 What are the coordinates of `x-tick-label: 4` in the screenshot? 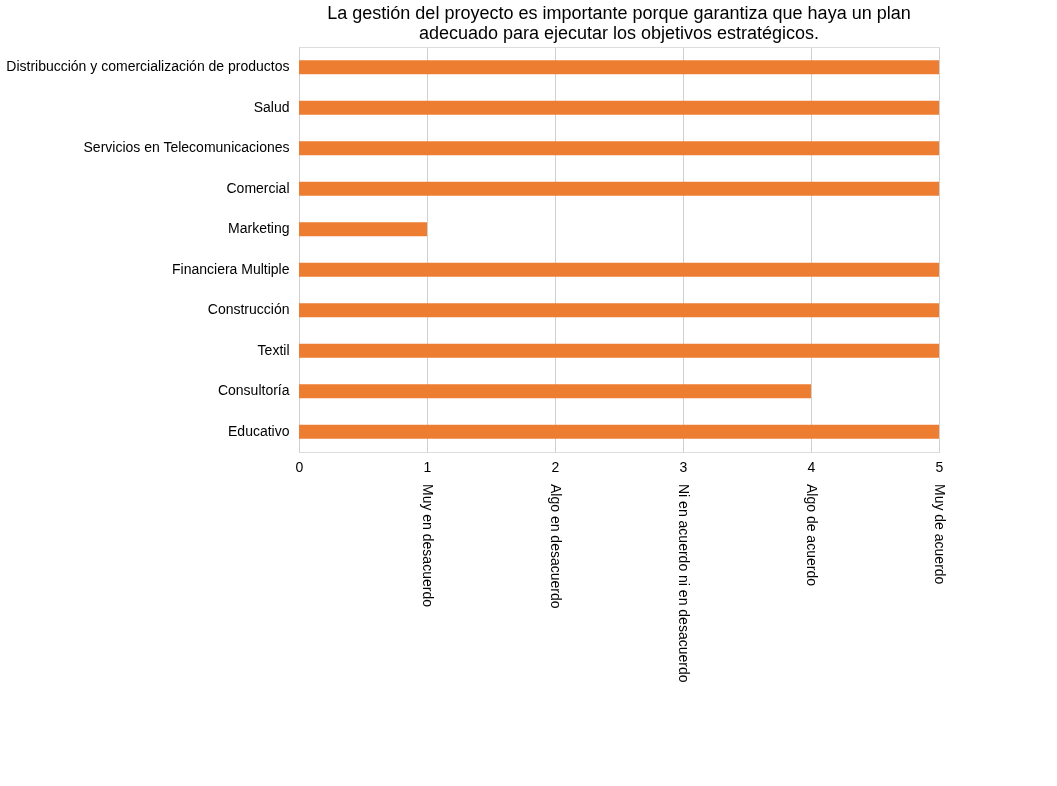 It's located at (811, 466).